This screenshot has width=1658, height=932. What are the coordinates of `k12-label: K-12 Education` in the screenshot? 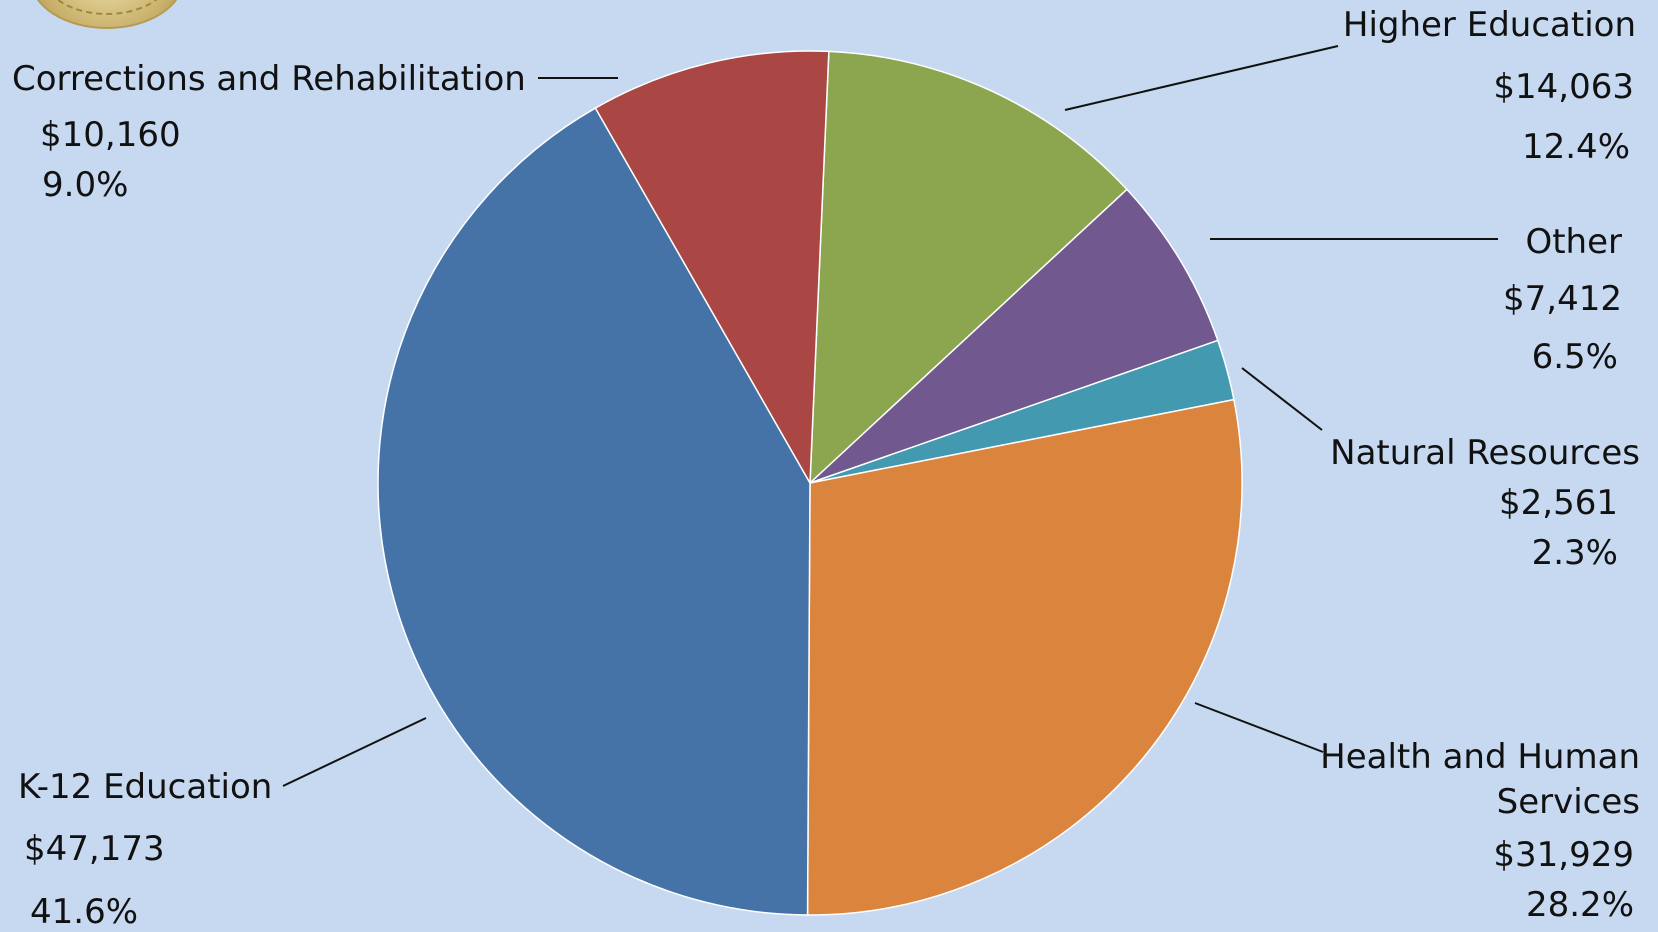 It's located at (145, 787).